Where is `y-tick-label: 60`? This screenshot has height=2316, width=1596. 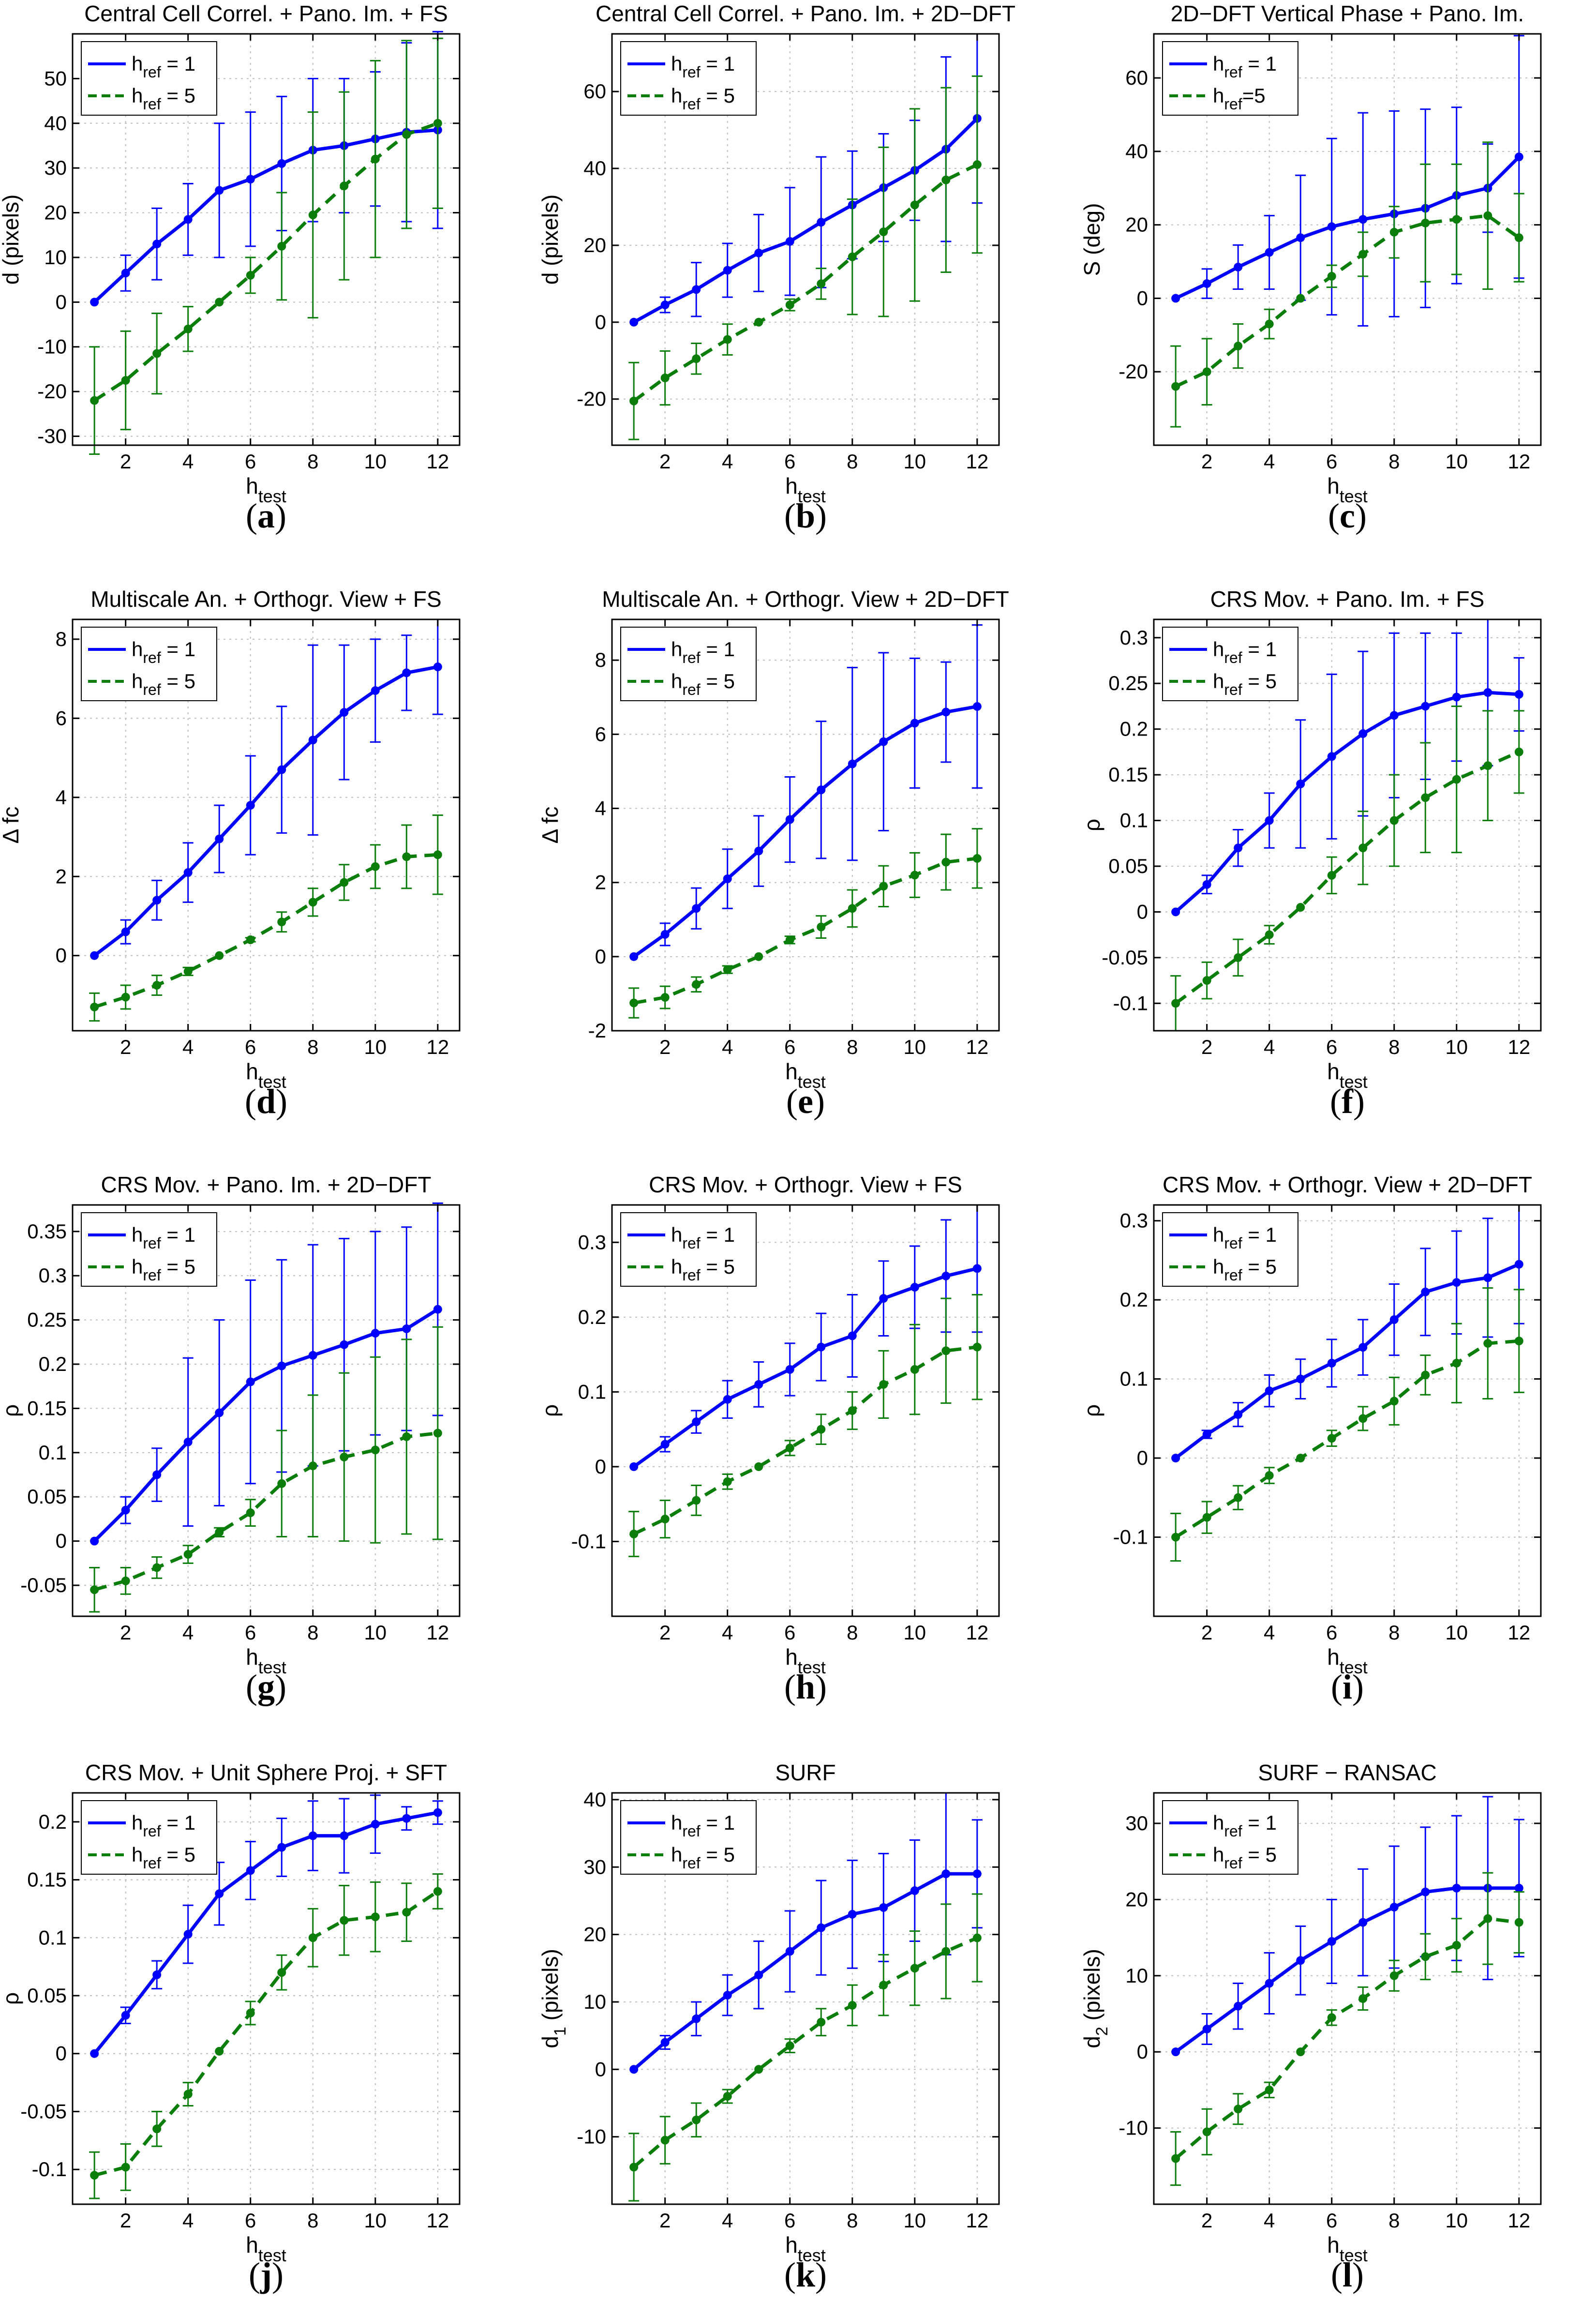 y-tick-label: 60 is located at coordinates (594, 91).